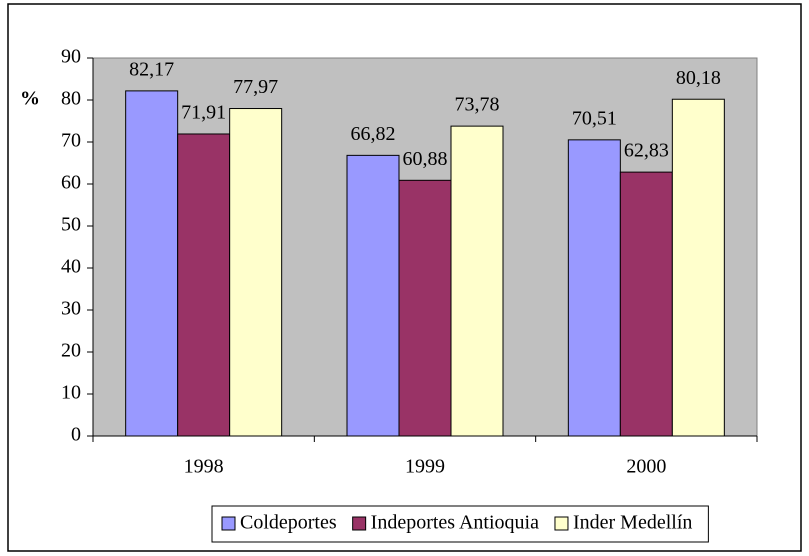  What do you see at coordinates (288, 523) in the screenshot?
I see `legend-label: Coldeportes` at bounding box center [288, 523].